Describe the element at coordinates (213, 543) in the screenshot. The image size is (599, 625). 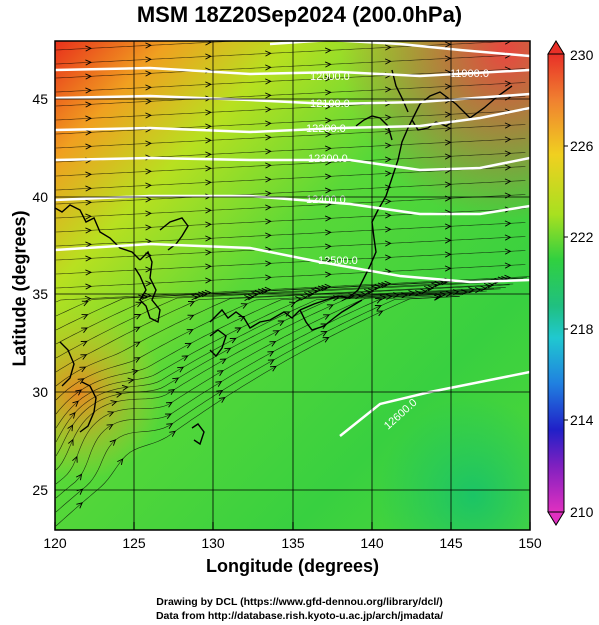
I see `x-tick-label: 130` at that location.